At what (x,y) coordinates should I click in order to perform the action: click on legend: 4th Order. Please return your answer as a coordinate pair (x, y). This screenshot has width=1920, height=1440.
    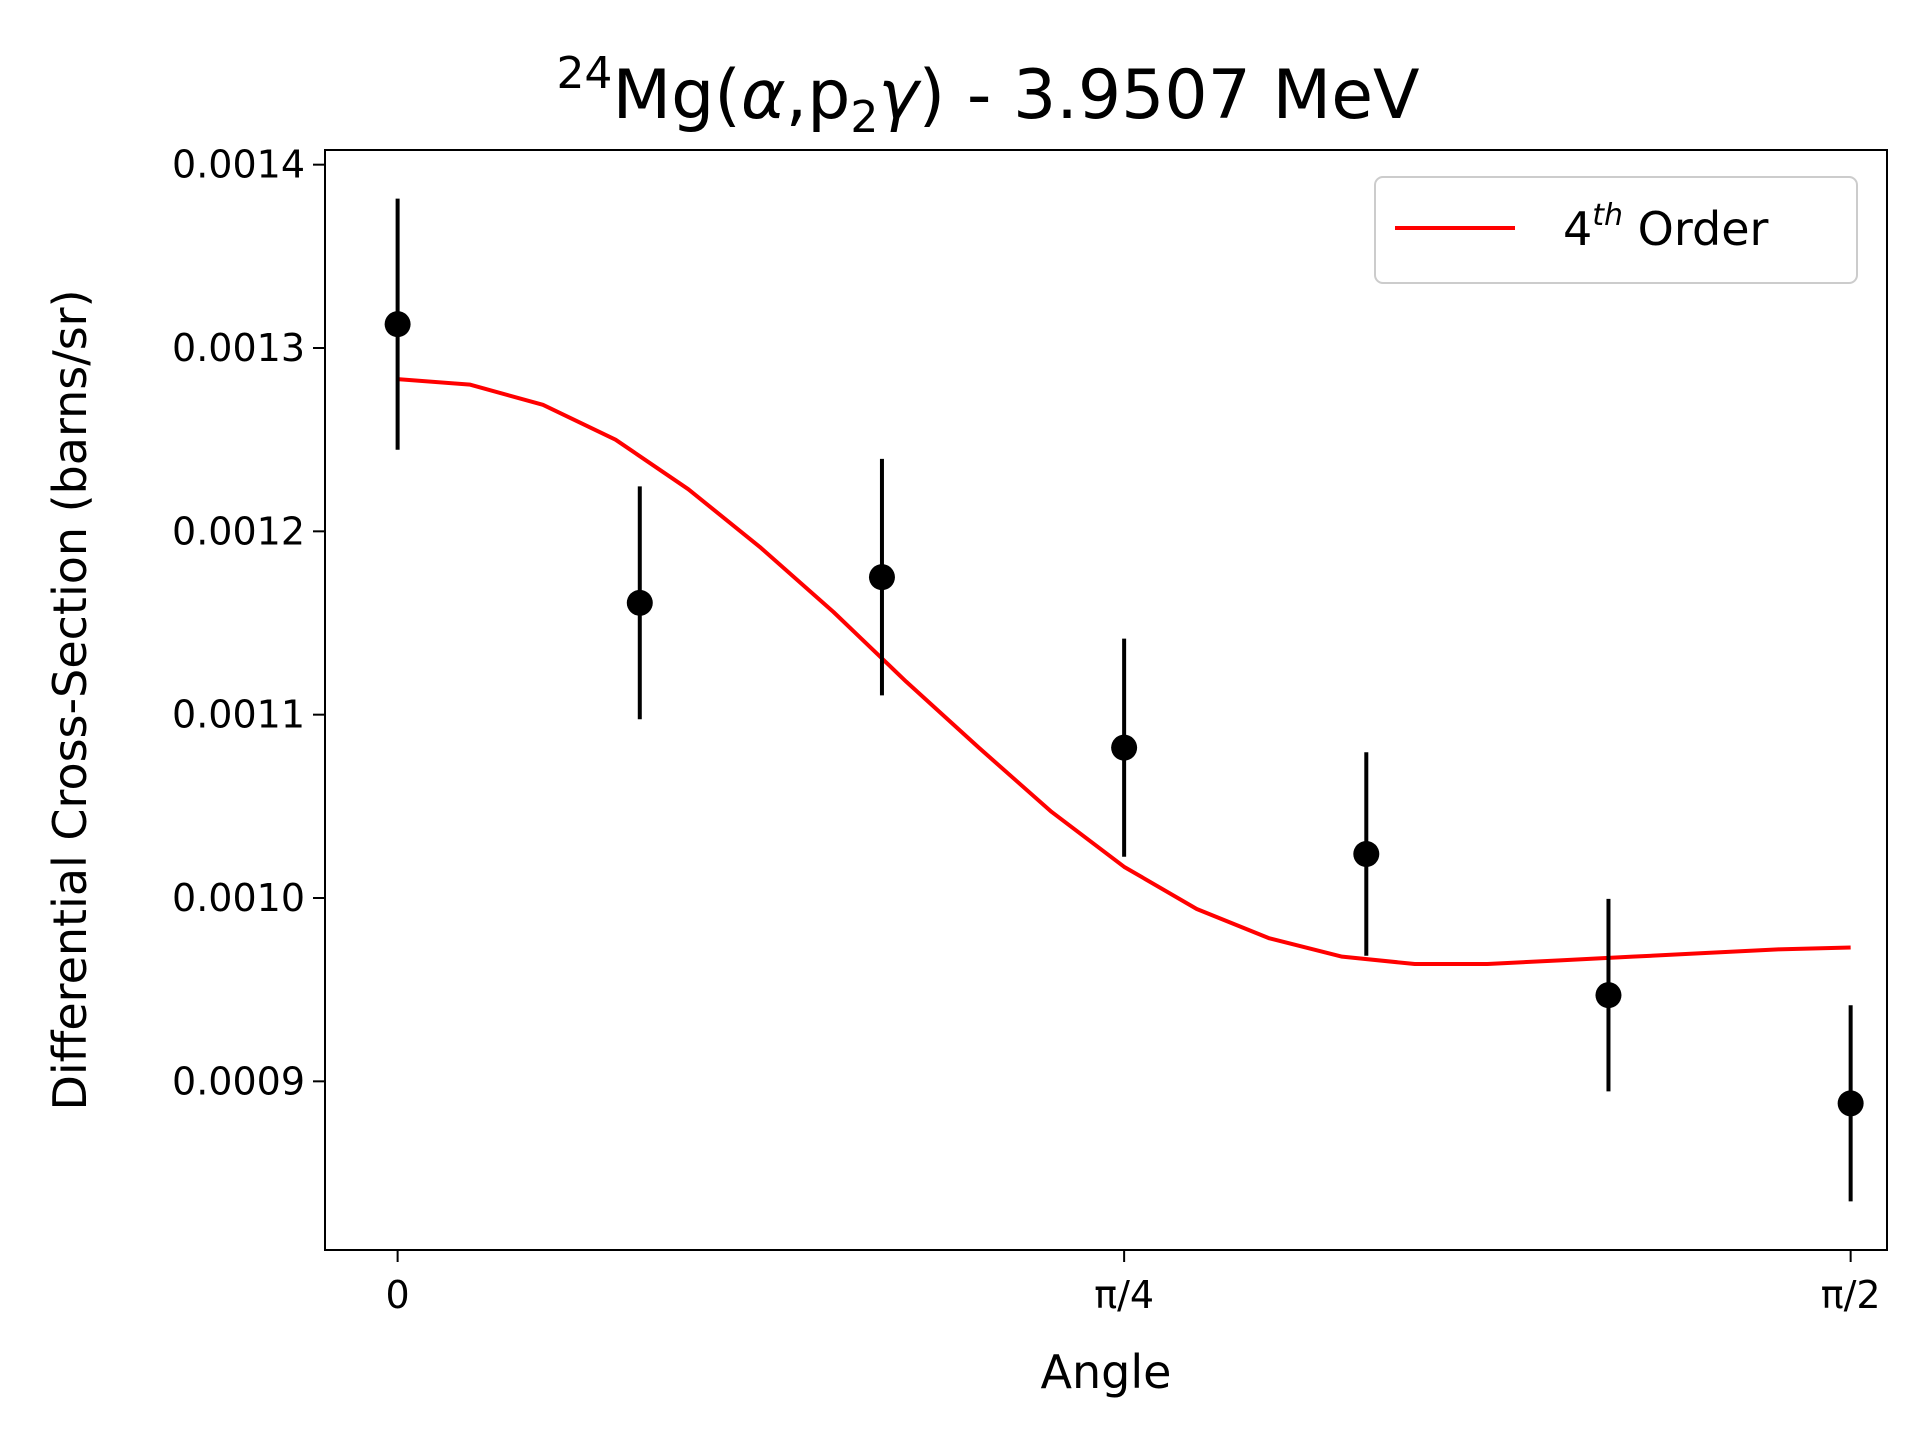
    Looking at the image, I should click on (1616, 230).